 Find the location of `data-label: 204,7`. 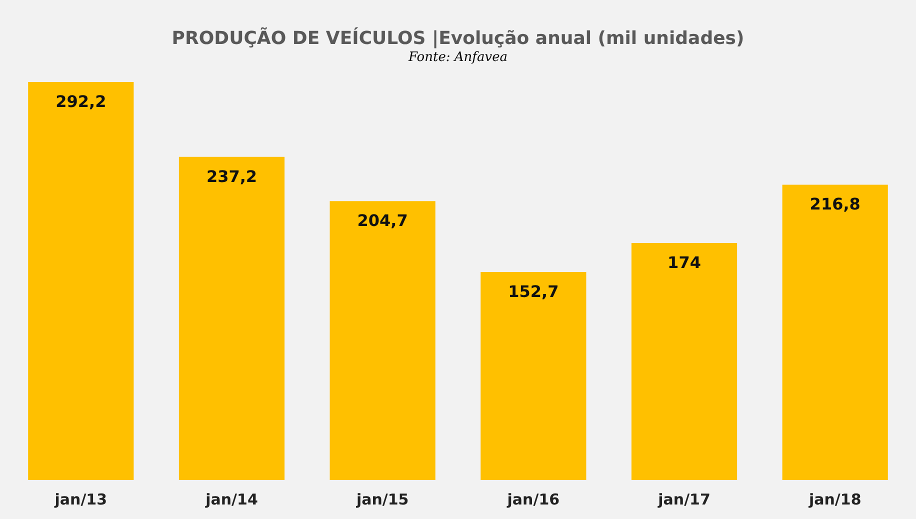

data-label: 204,7 is located at coordinates (382, 220).